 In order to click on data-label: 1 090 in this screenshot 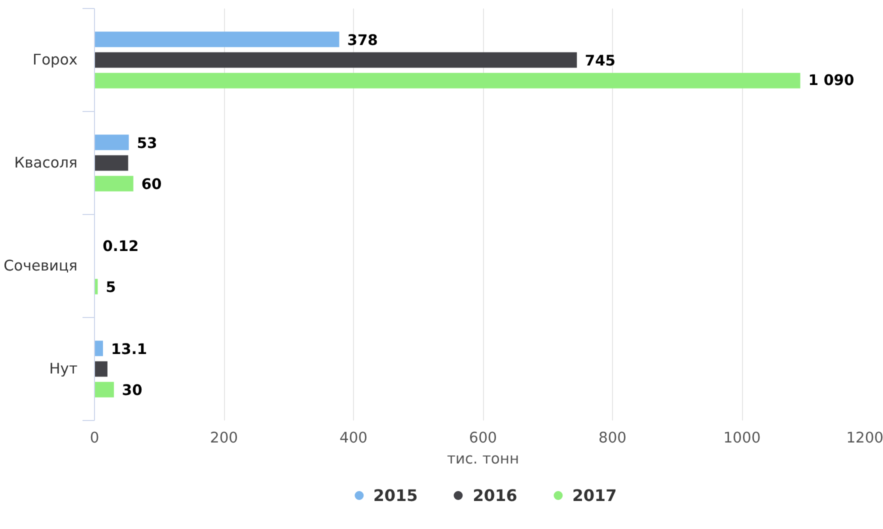, I will do `click(831, 81)`.